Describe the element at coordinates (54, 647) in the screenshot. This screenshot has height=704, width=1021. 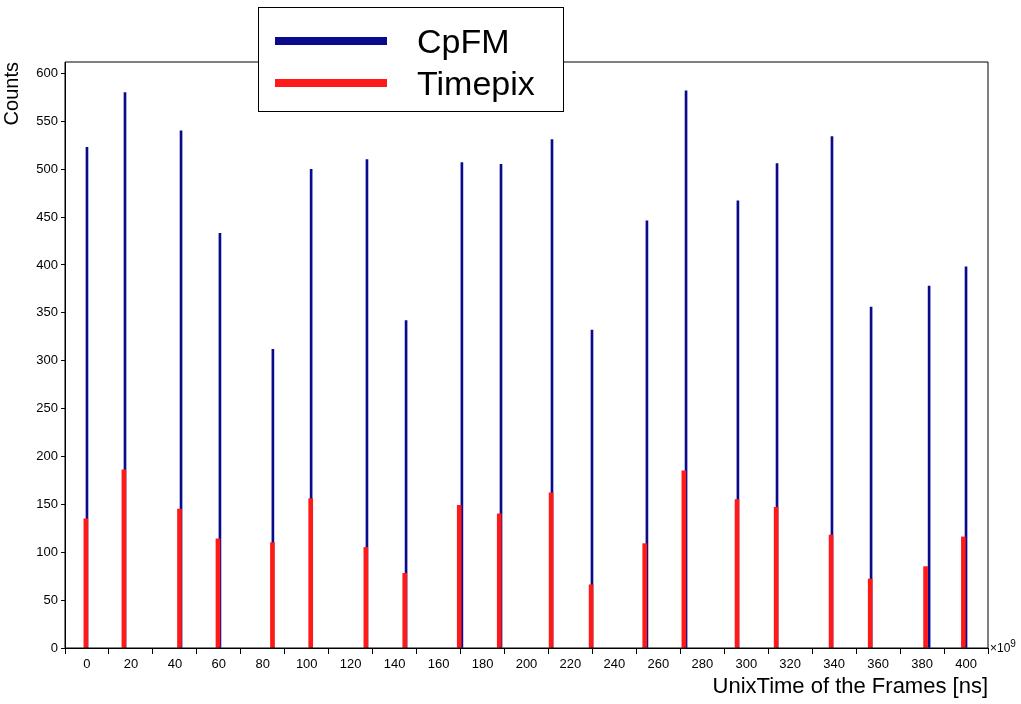
I see `y-tick-label: 0` at that location.